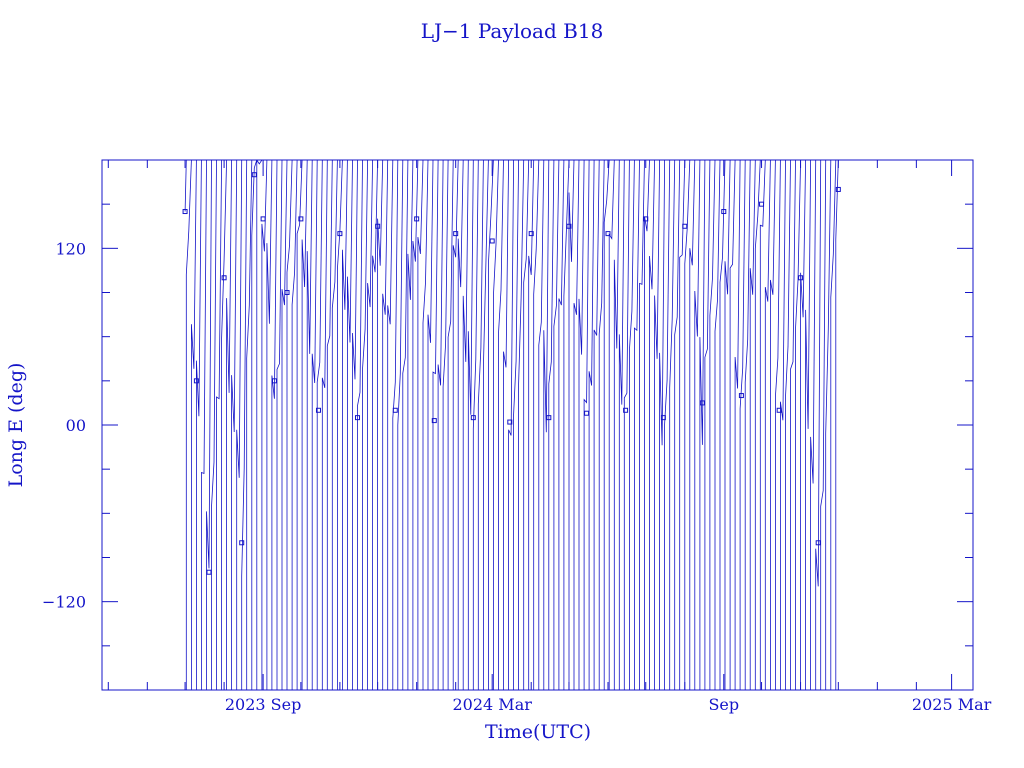 This screenshot has height=768, width=1024. I want to click on y-tick-label: 120, so click(70, 248).